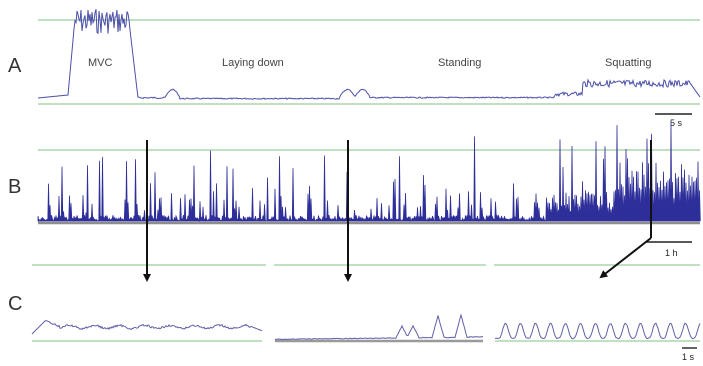 The image size is (703, 366). I want to click on panel-label-a: A, so click(15, 66).